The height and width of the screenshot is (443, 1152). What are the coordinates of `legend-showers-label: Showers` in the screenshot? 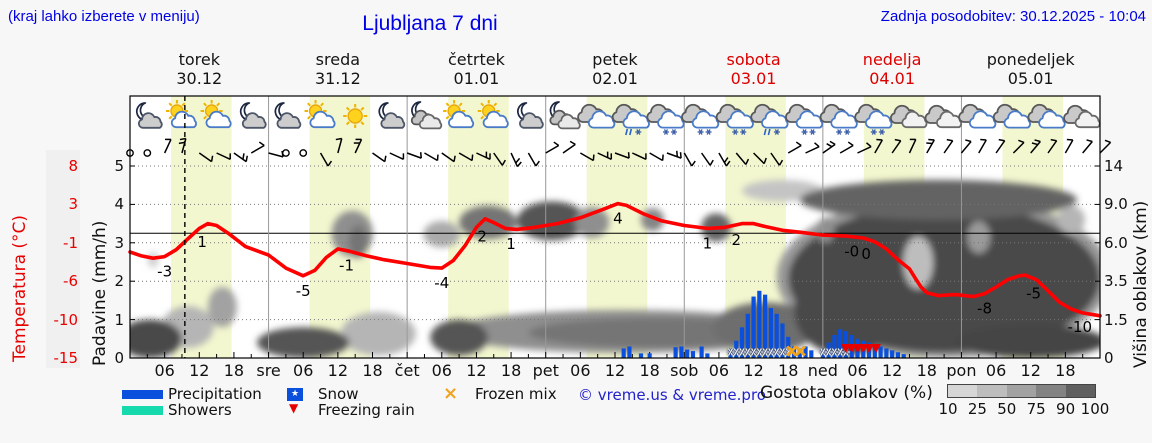 It's located at (200, 410).